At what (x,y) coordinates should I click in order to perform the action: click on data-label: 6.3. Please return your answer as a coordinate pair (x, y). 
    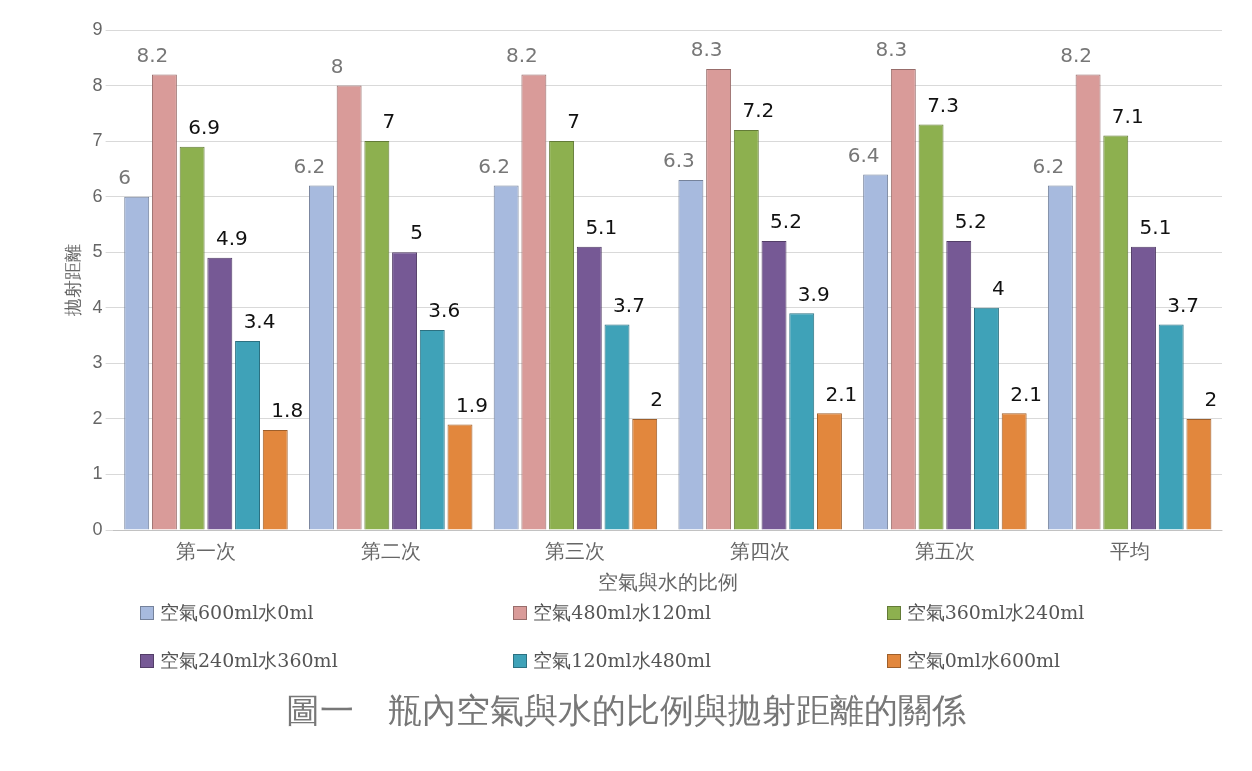
    Looking at the image, I should click on (678, 160).